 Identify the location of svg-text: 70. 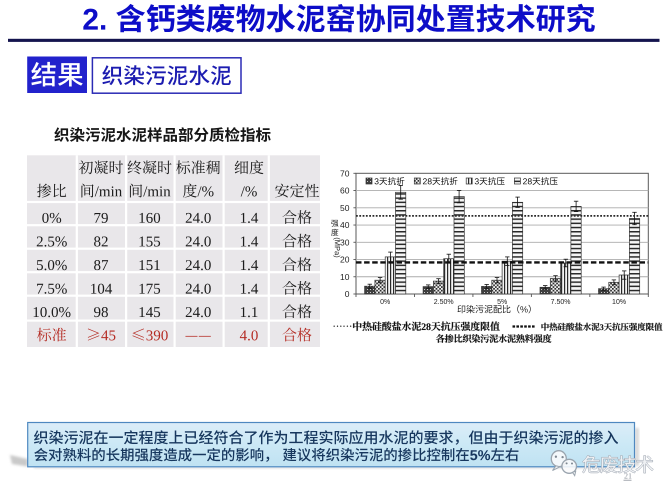
(345, 173).